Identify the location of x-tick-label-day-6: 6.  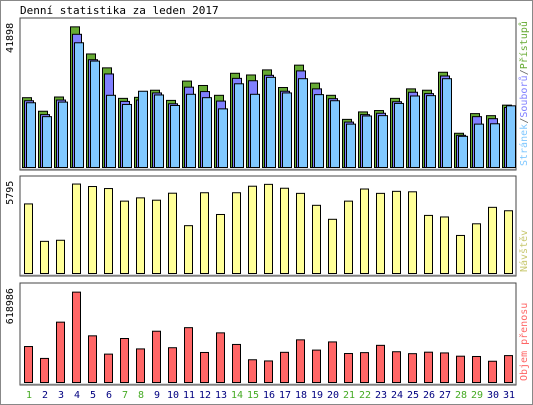
(109, 395).